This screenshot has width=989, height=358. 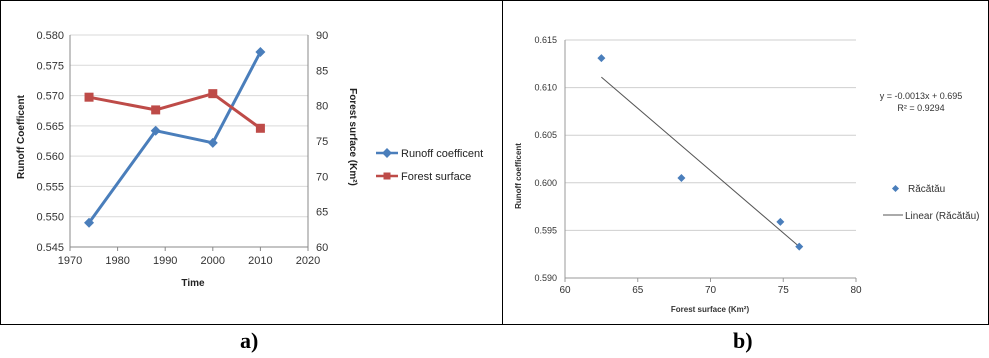 I want to click on chart-a-x-tick-label: 1970, so click(x=70, y=261).